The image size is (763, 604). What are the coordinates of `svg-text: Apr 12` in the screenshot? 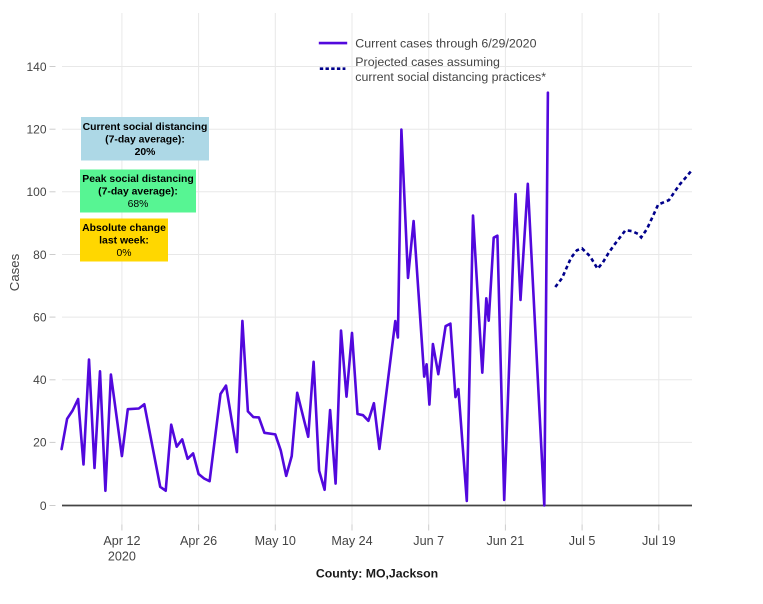 It's located at (121, 541).